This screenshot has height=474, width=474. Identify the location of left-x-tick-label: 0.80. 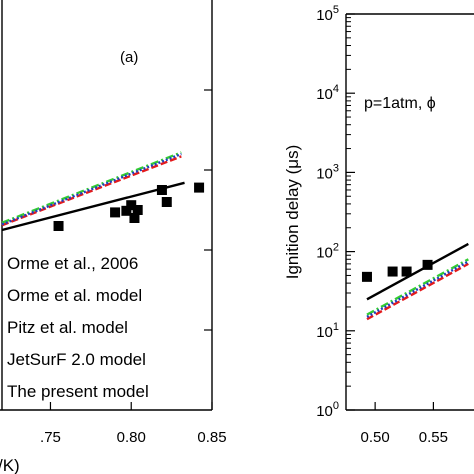
(131, 437).